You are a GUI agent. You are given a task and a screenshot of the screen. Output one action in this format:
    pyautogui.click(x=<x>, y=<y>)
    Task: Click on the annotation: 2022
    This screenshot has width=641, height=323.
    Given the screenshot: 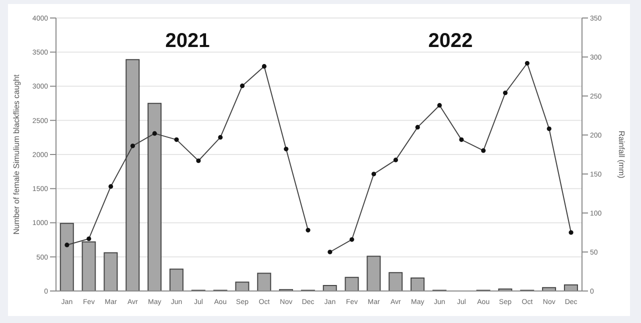 What is the action you would take?
    pyautogui.click(x=450, y=41)
    